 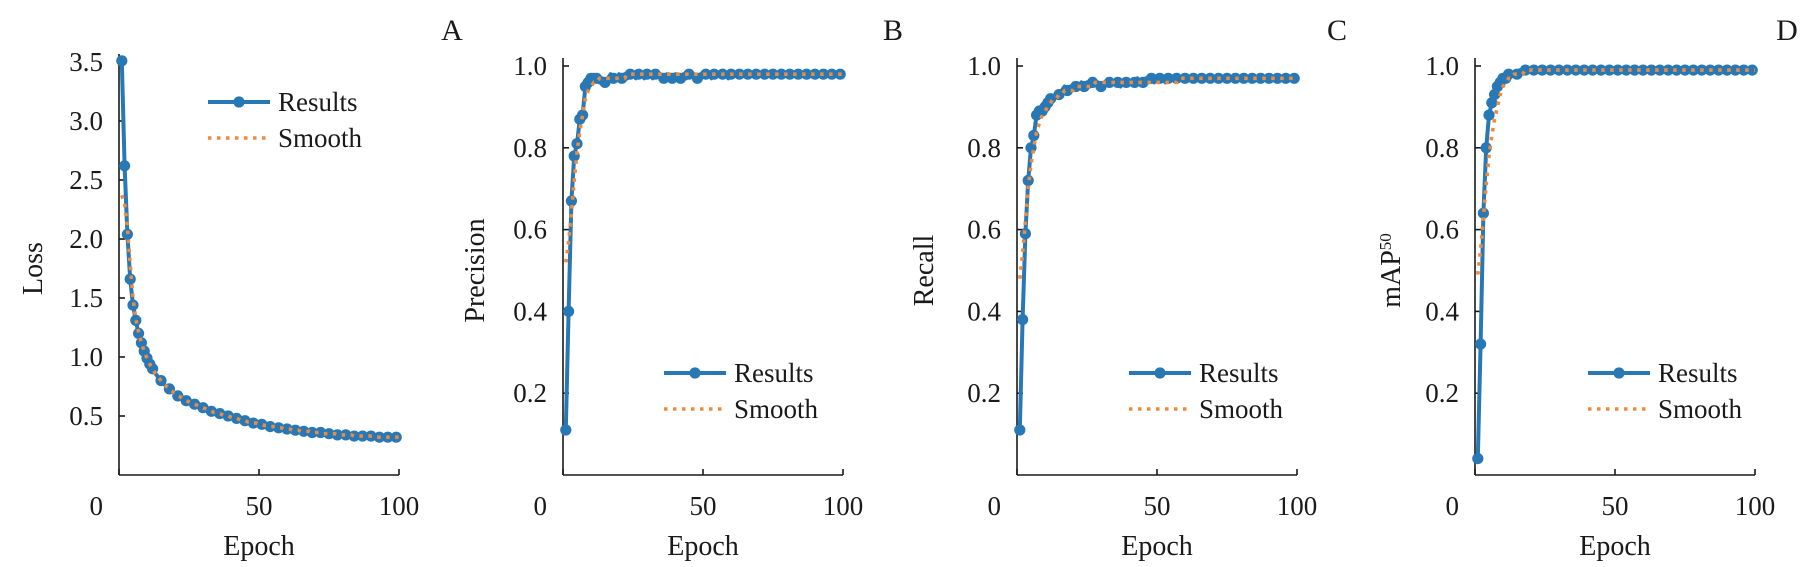 What do you see at coordinates (924, 271) in the screenshot?
I see `y-axis-title: Recall` at bounding box center [924, 271].